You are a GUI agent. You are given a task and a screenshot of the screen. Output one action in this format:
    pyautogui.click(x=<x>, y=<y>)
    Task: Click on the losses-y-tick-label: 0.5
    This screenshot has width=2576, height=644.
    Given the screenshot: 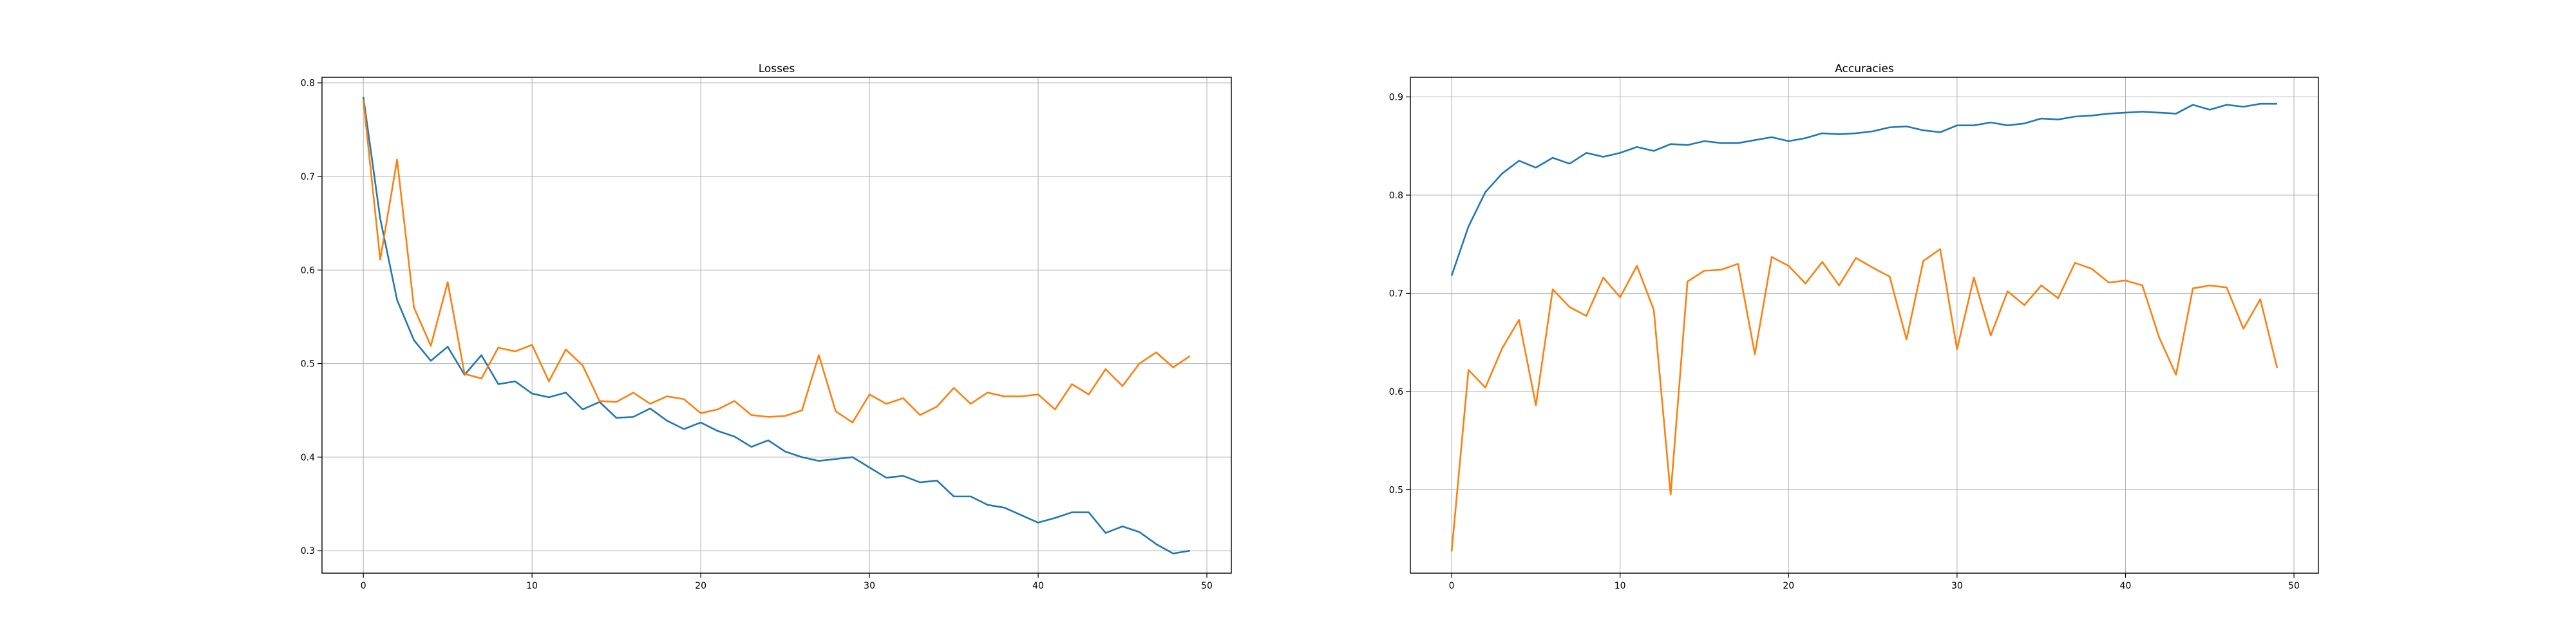 What is the action you would take?
    pyautogui.click(x=308, y=365)
    